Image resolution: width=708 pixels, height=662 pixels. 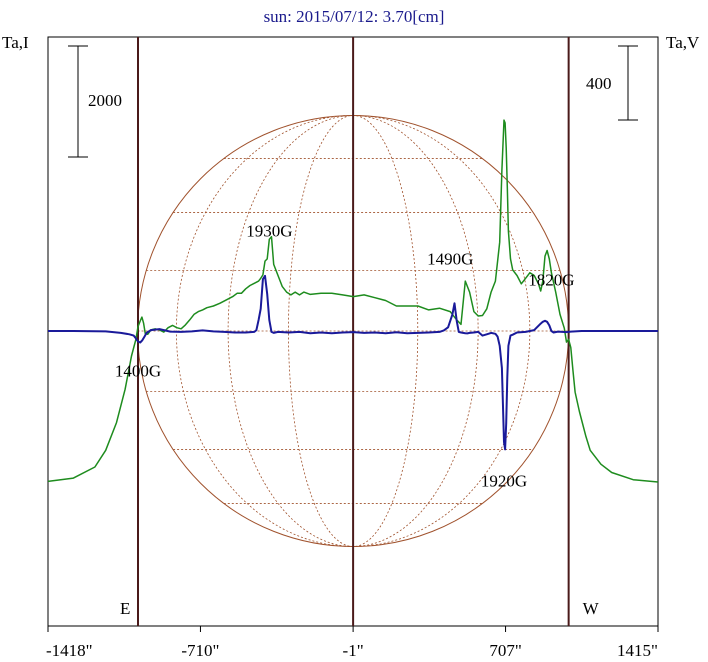 What do you see at coordinates (69, 650) in the screenshot?
I see `x-tick-label: -1418"` at bounding box center [69, 650].